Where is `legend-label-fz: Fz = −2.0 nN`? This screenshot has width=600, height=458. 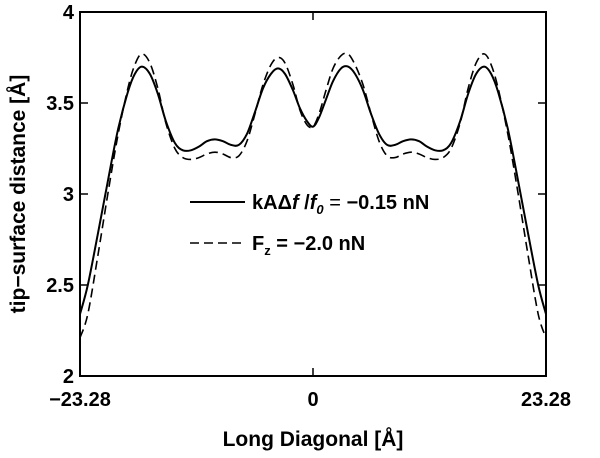 legend-label-fz: Fz = −2.0 nN is located at coordinates (308, 245).